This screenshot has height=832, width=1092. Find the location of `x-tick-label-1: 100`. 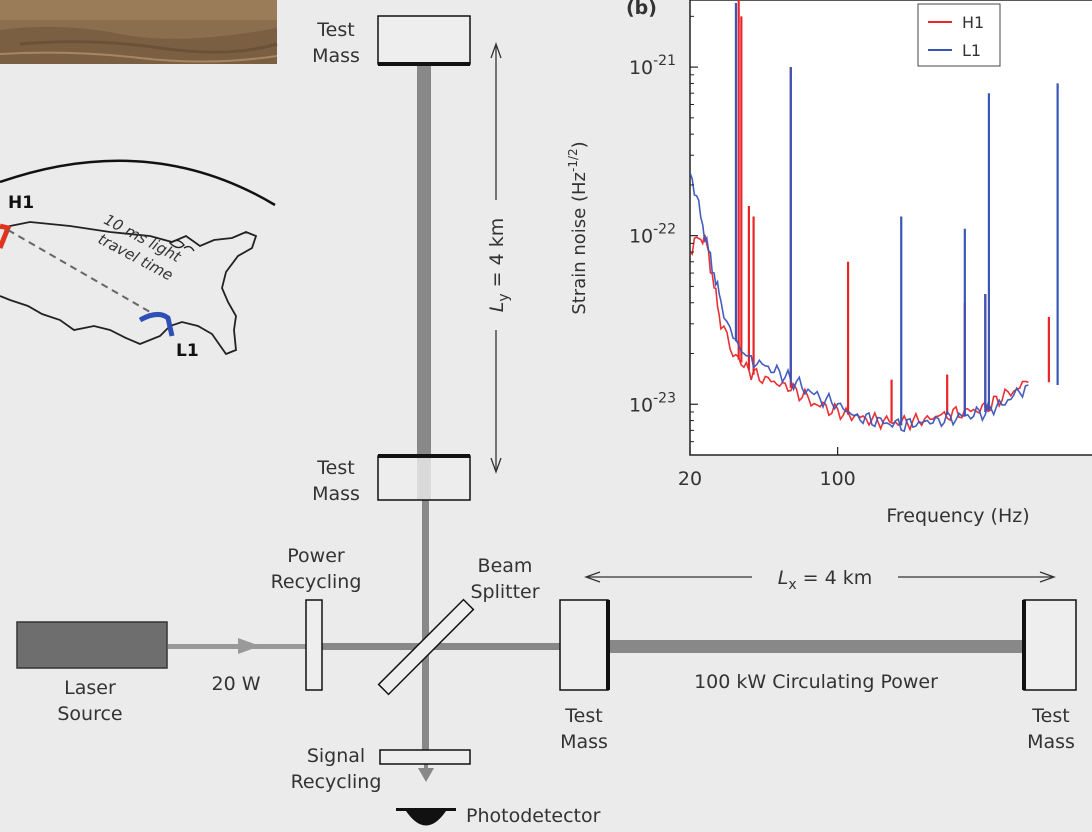

x-tick-label-1: 100 is located at coordinates (838, 479).